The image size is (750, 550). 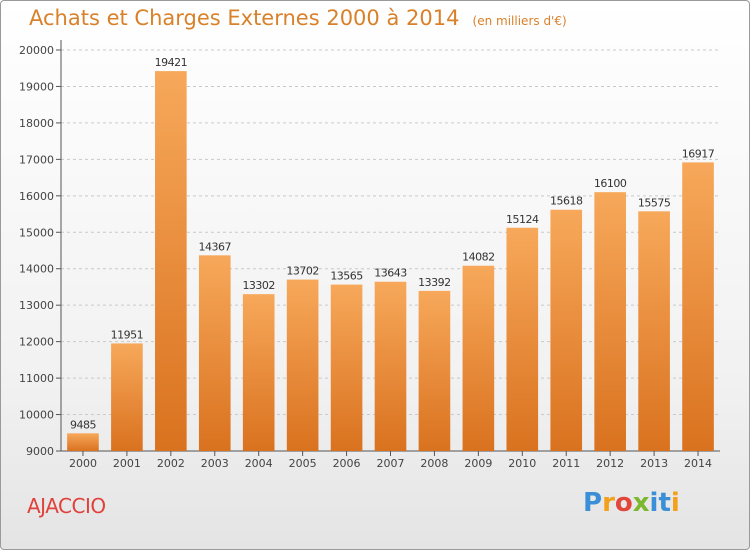 What do you see at coordinates (244, 18) in the screenshot?
I see `chart-title: Achats et Charges Externes 2000 à 2014` at bounding box center [244, 18].